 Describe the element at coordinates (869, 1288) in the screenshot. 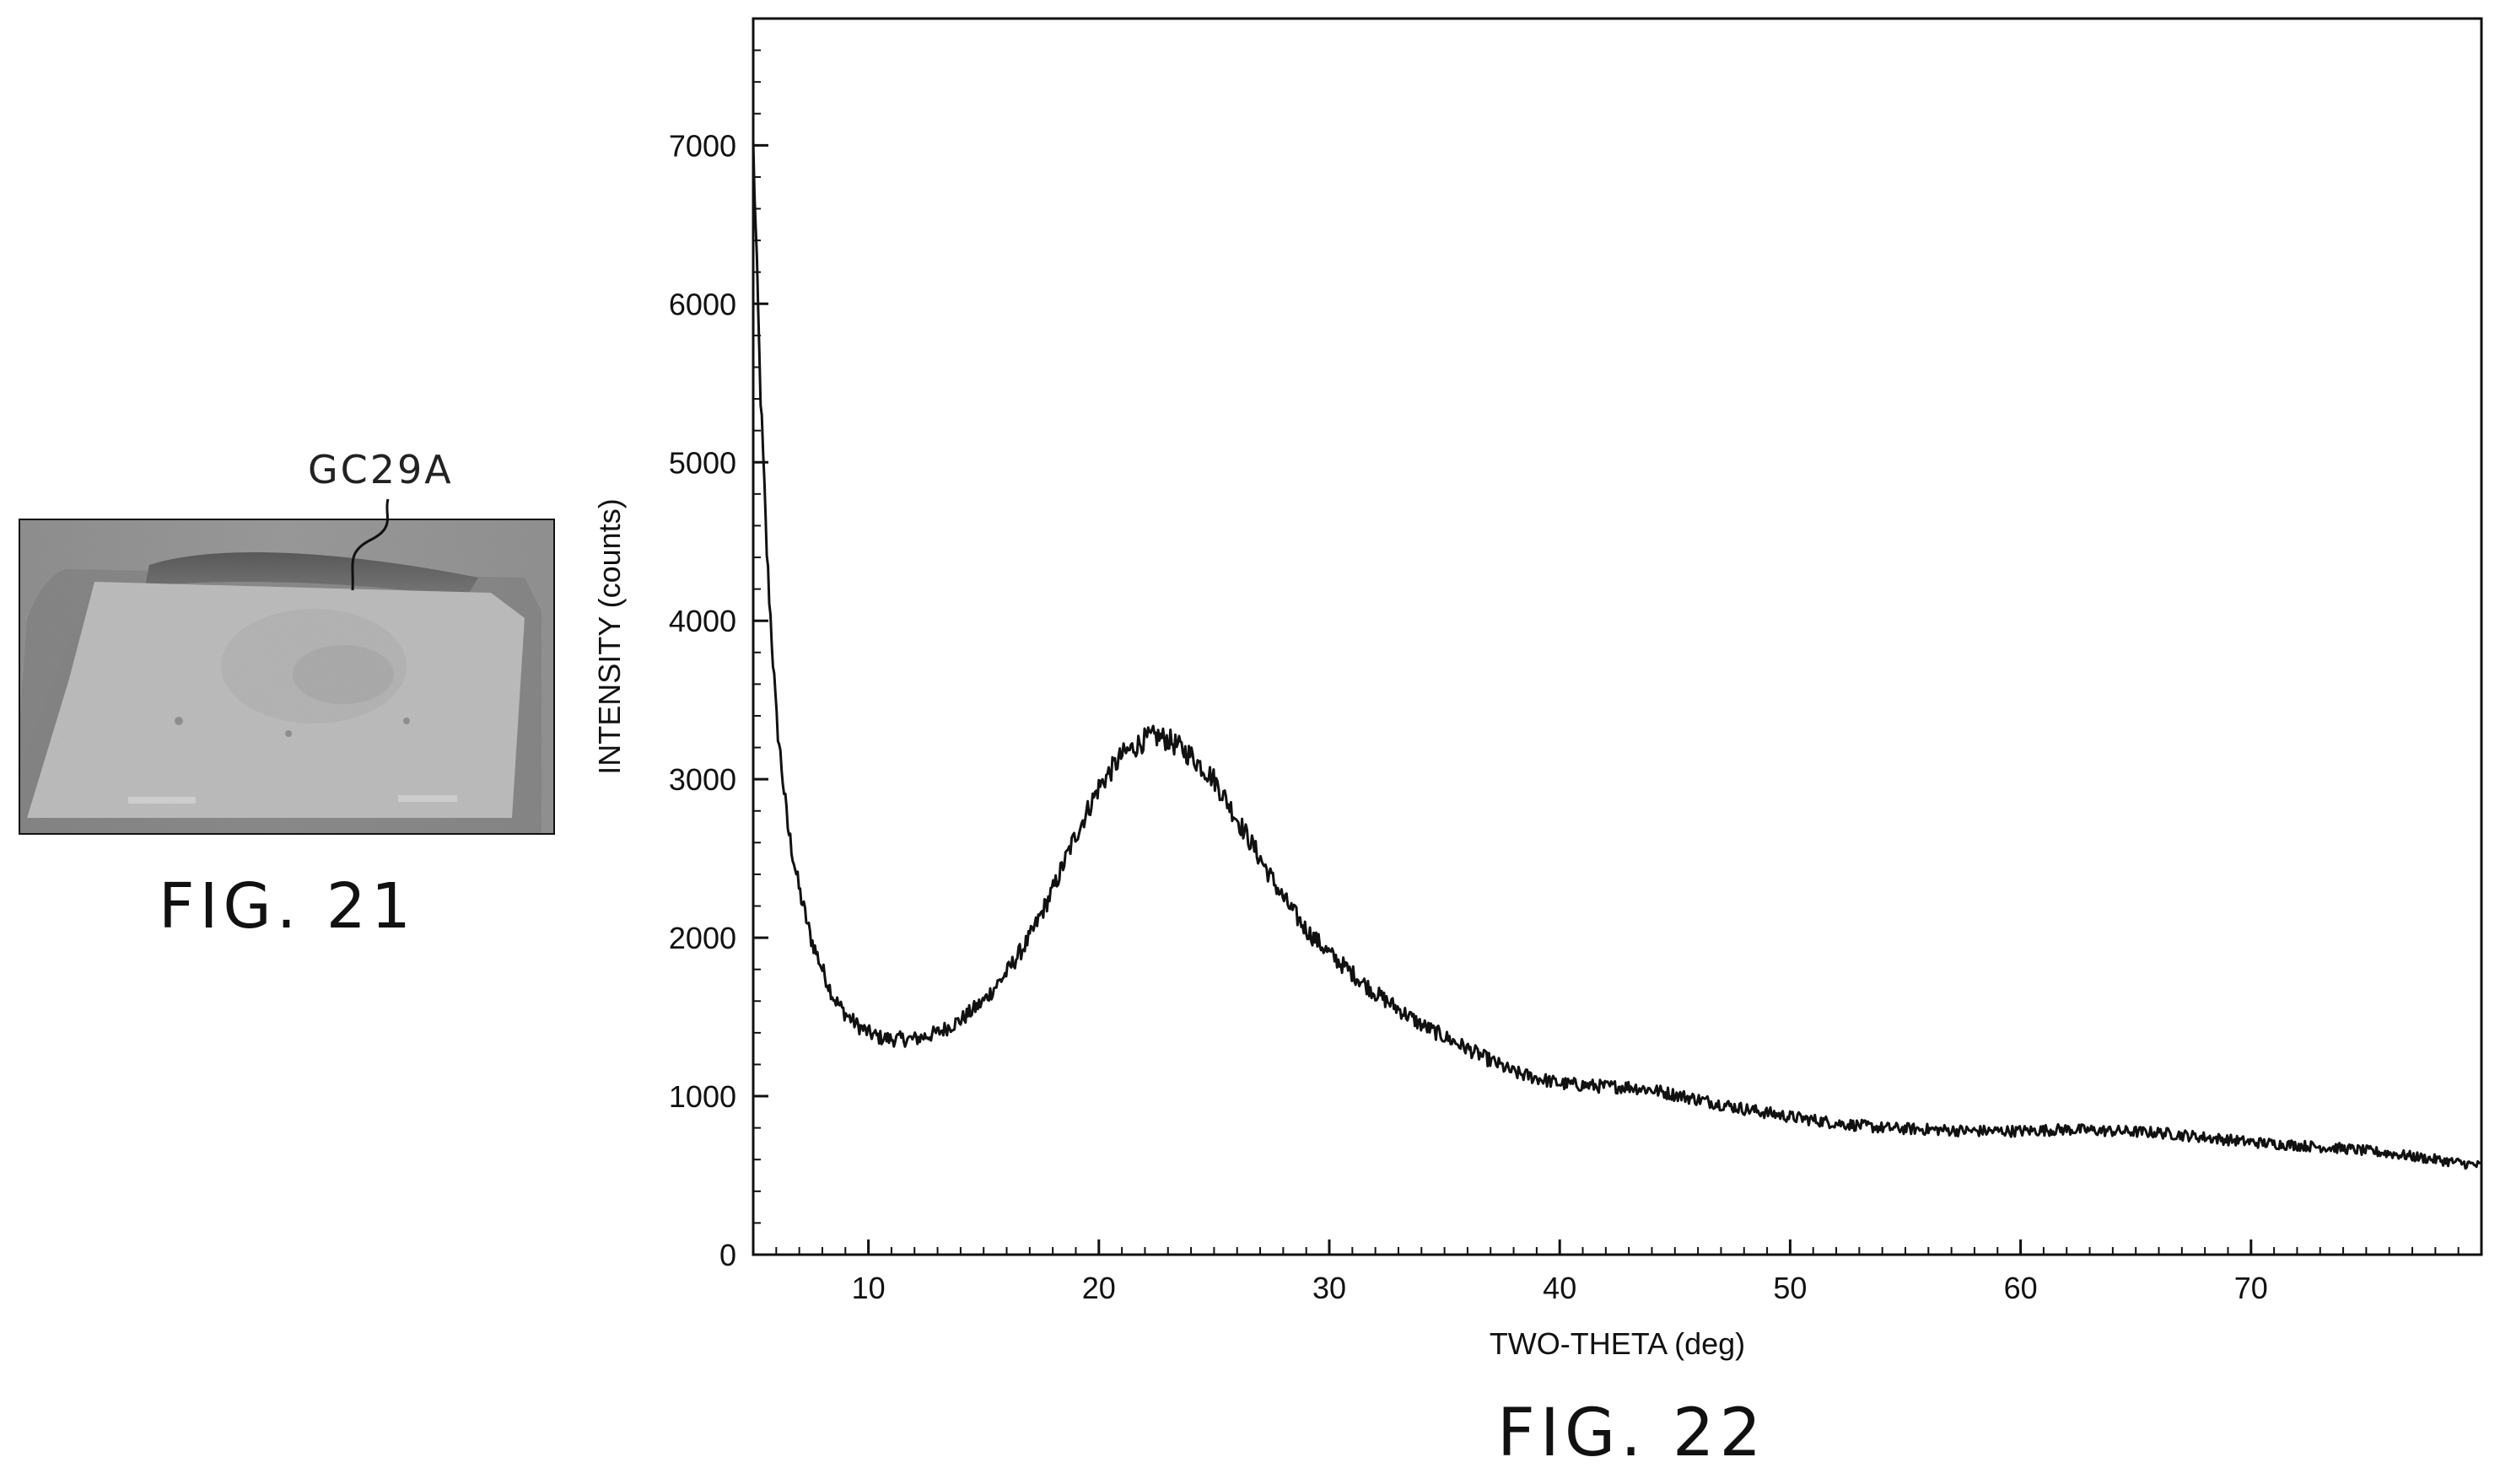

I see `x-tick-label: 10` at that location.